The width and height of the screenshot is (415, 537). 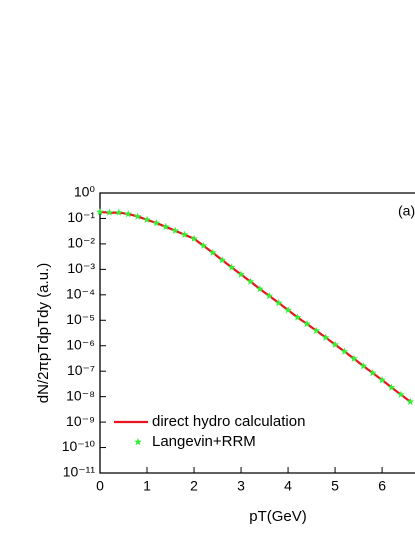 What do you see at coordinates (138, 442) in the screenshot?
I see `legend-marker` at bounding box center [138, 442].